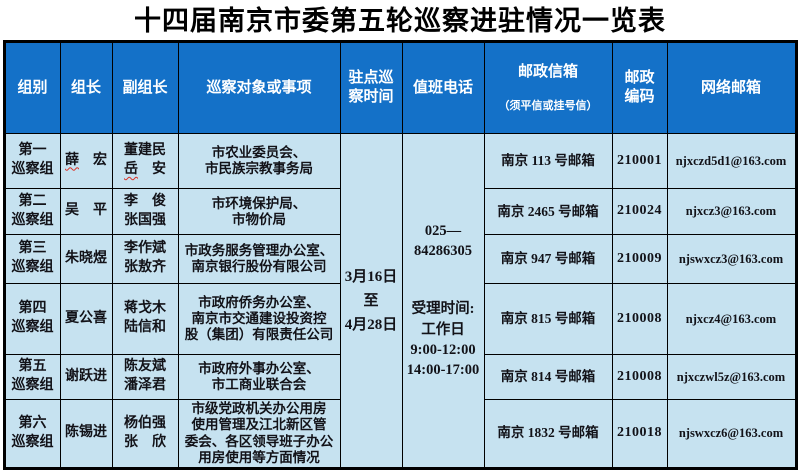  What do you see at coordinates (152, 170) in the screenshot?
I see `deputy-name-rest: 安` at bounding box center [152, 170].